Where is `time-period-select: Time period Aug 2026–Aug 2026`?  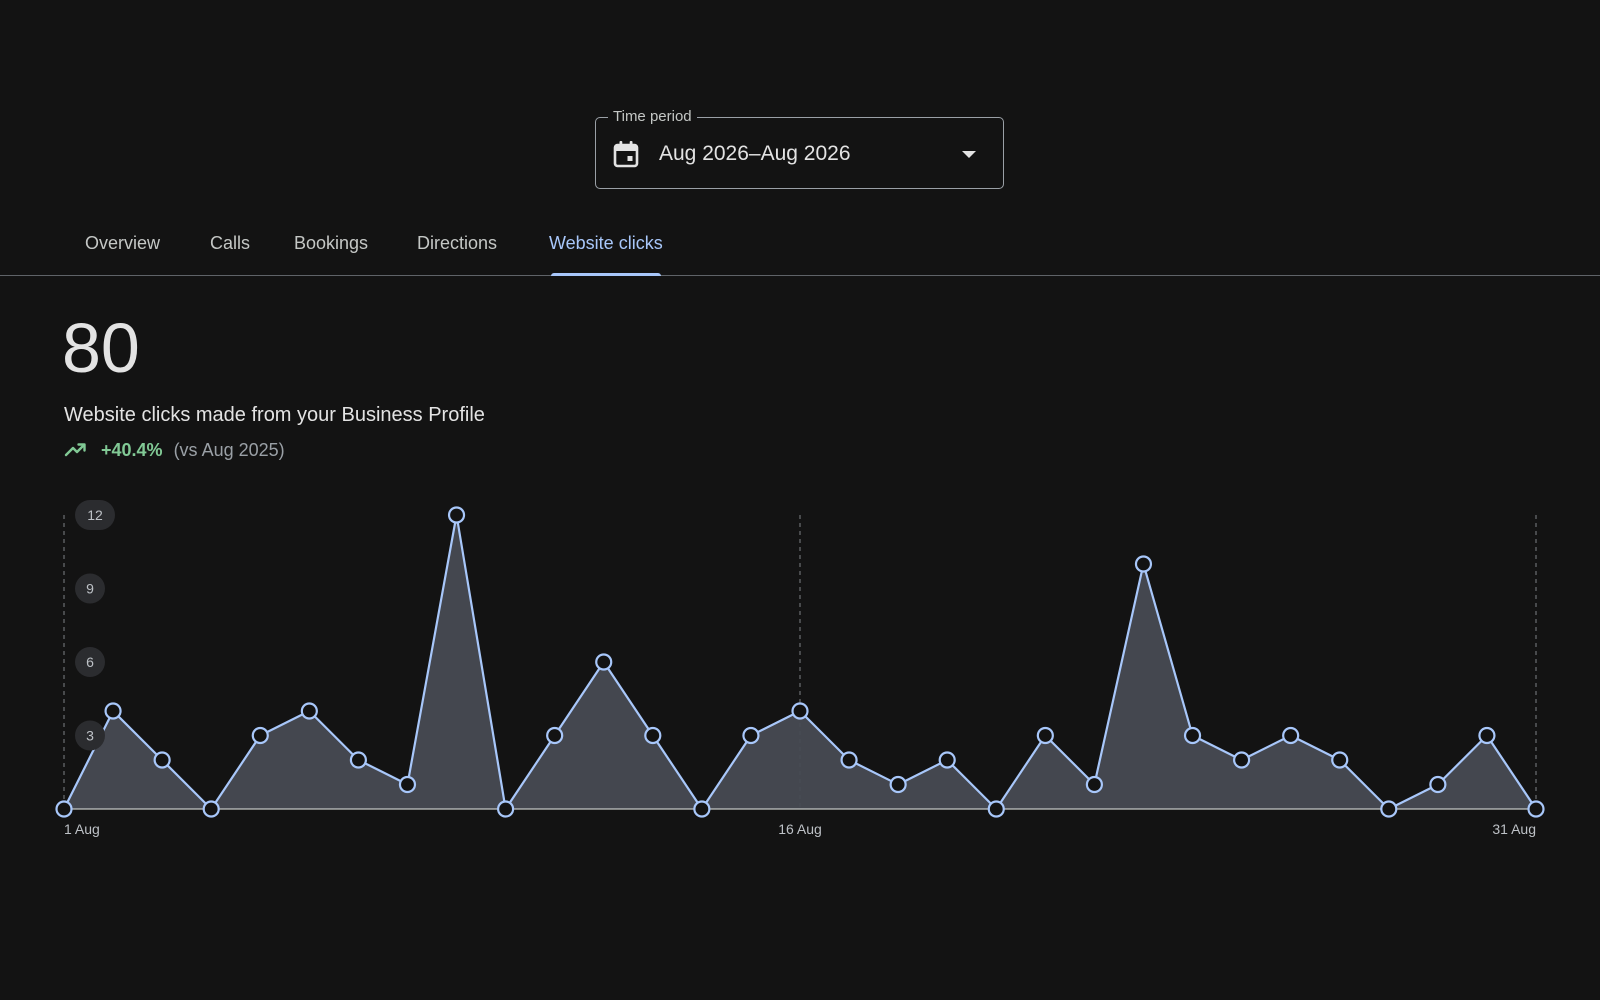
time-period-select: Time period Aug 2026–Aug 2026 is located at coordinates (799, 148).